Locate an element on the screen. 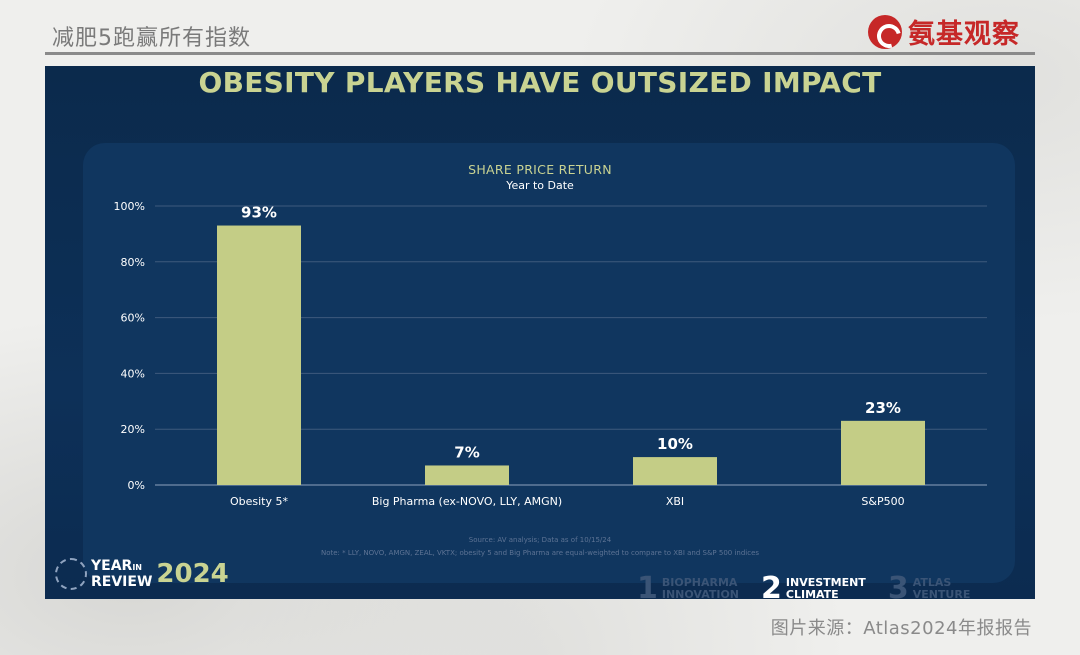 This screenshot has width=1080, height=655. footer-tab-2: 2 INVESTMENT CLIMATE is located at coordinates (813, 585).